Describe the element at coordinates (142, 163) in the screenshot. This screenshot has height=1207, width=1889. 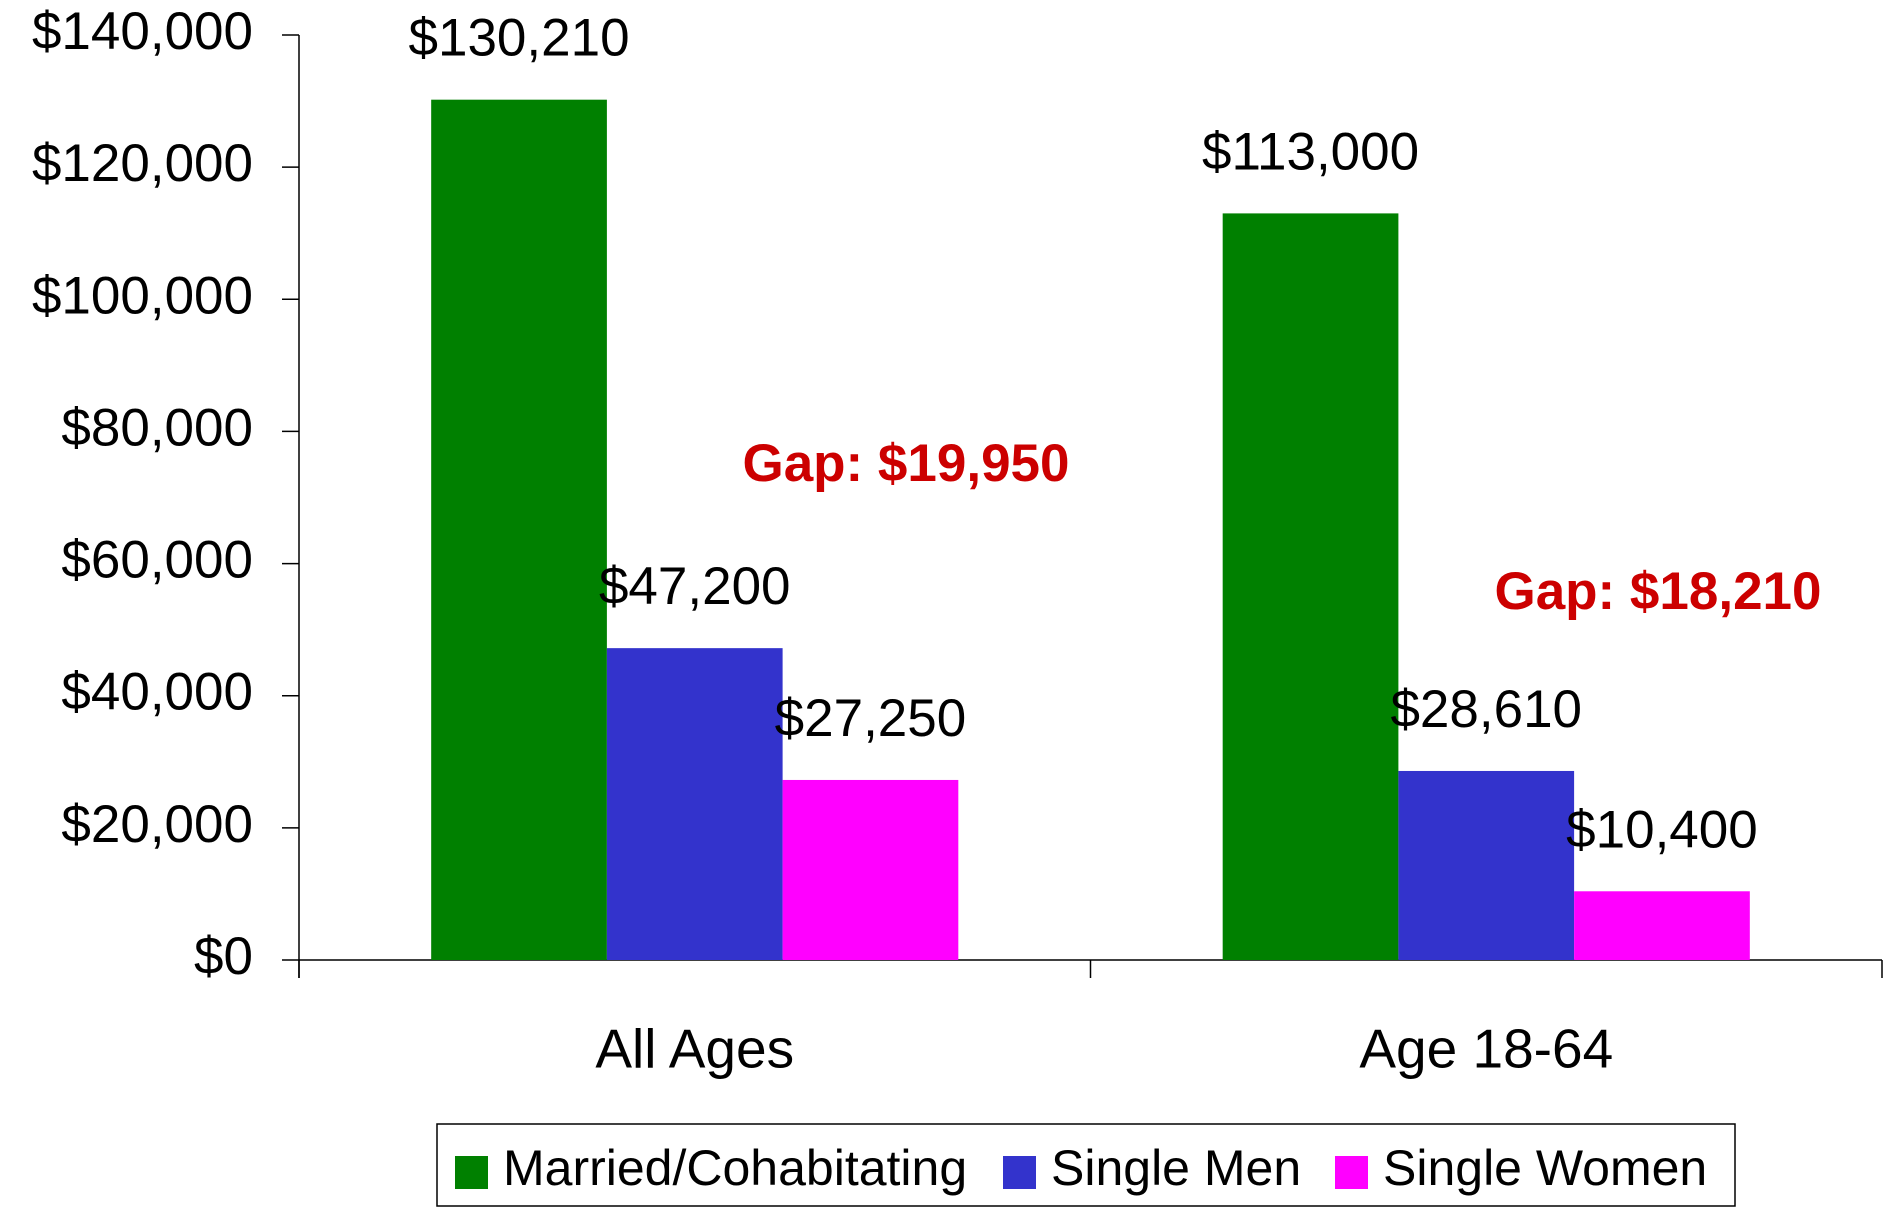
I see `y-tick-label: $120,000` at that location.